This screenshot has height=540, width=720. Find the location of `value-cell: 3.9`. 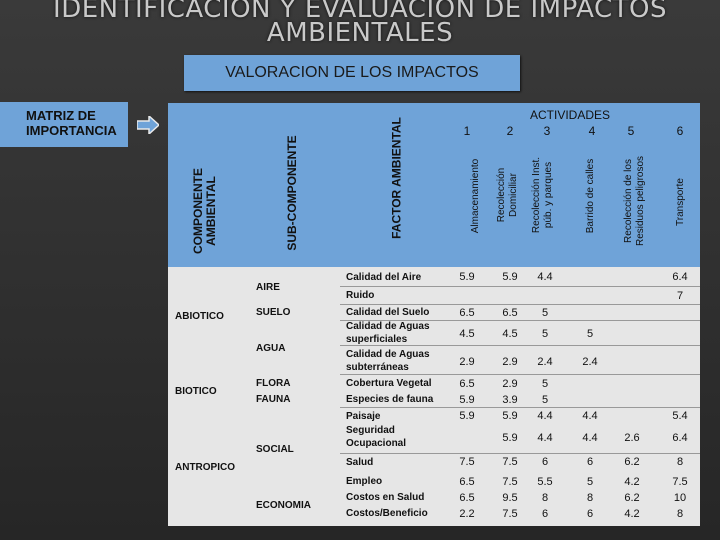

value-cell: 3.9 is located at coordinates (510, 400).